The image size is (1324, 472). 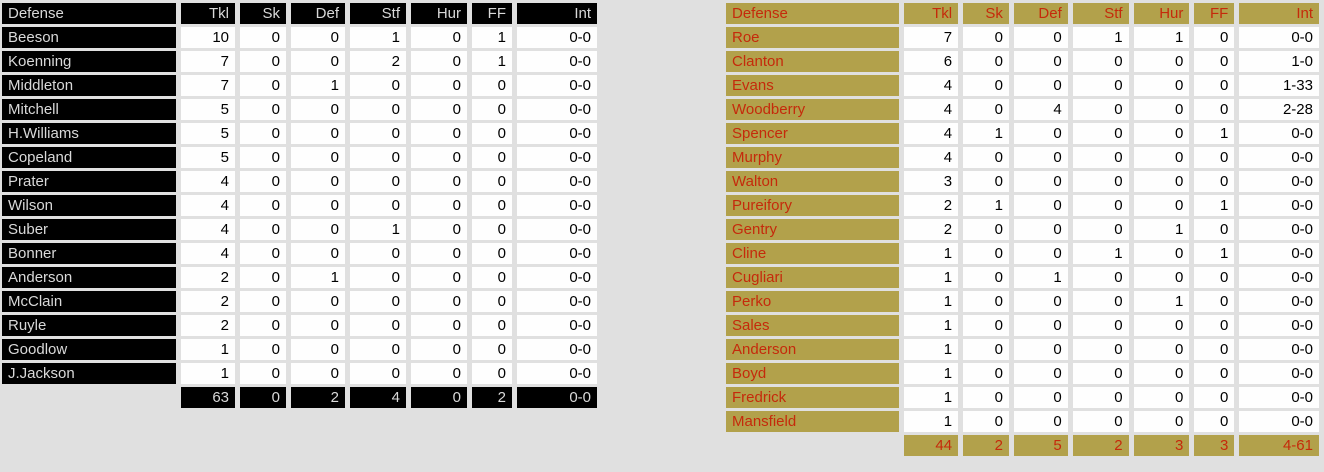 I want to click on stat-cell: 2-28, so click(x=1279, y=109).